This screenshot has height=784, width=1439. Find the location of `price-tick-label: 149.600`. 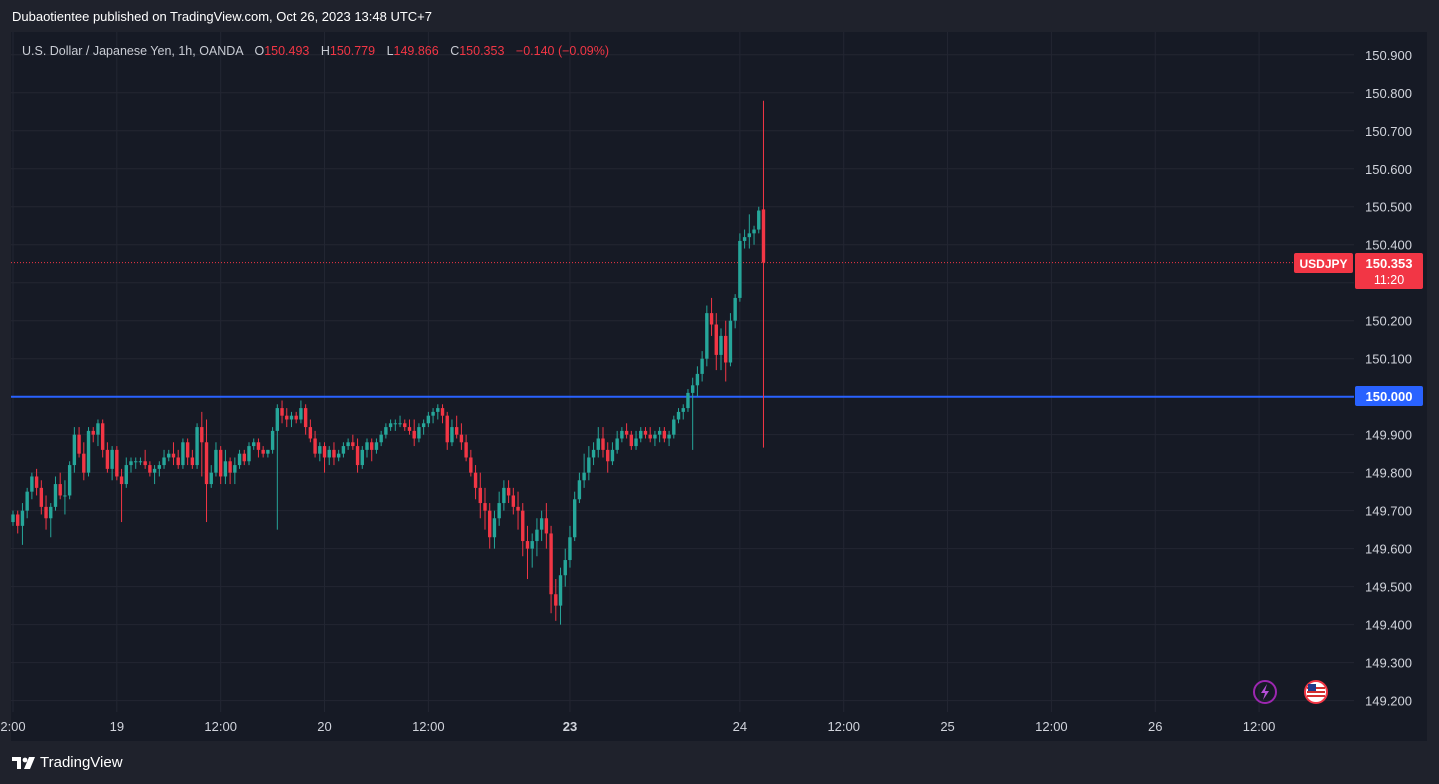

price-tick-label: 149.600 is located at coordinates (1388, 549).